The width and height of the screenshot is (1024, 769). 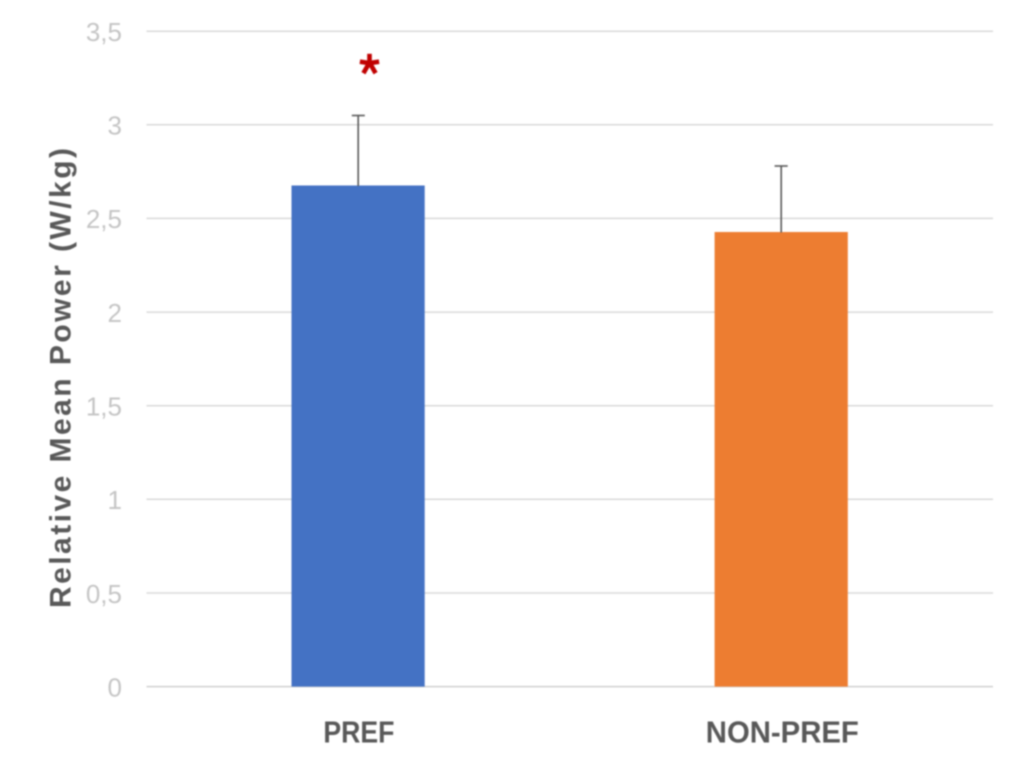 What do you see at coordinates (782, 731) in the screenshot?
I see `svg-text: NON-PREF` at bounding box center [782, 731].